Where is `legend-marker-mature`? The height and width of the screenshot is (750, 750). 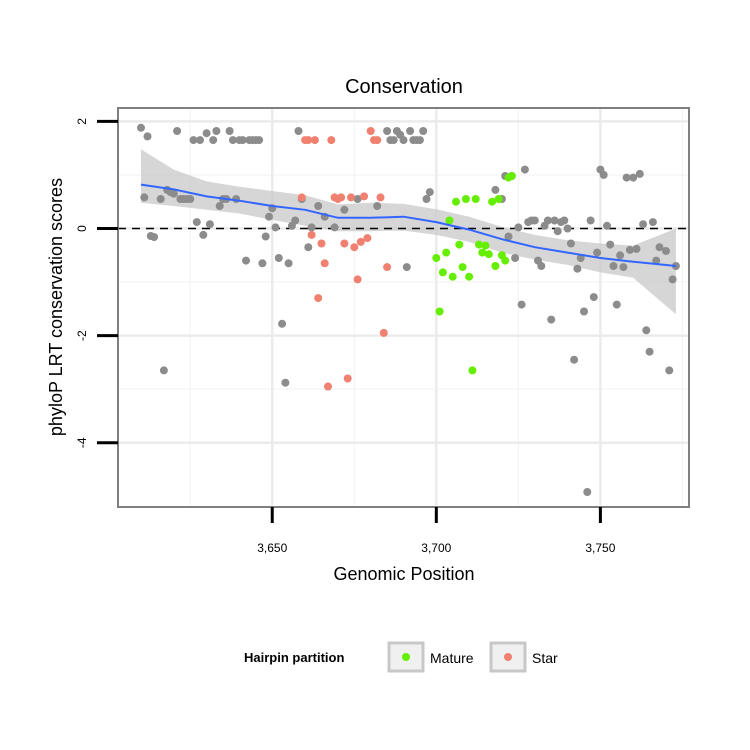
legend-marker-mature is located at coordinates (406, 657).